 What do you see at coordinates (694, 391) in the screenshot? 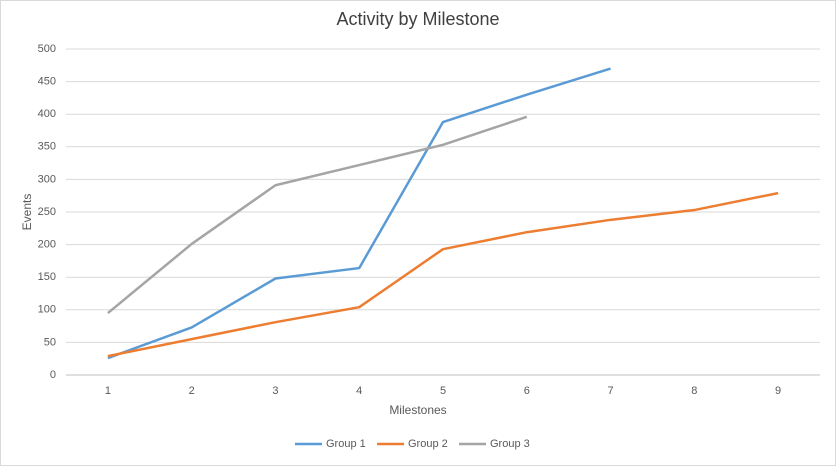
I see `x-tick-label: 8` at bounding box center [694, 391].